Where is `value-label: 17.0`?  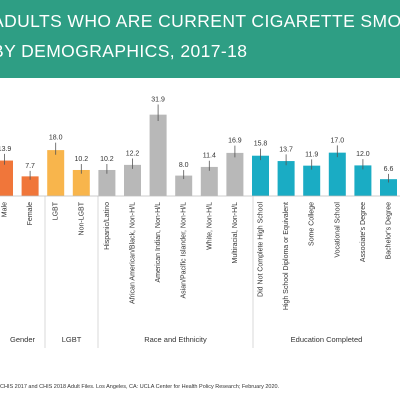
value-label: 17.0 is located at coordinates (337, 140).